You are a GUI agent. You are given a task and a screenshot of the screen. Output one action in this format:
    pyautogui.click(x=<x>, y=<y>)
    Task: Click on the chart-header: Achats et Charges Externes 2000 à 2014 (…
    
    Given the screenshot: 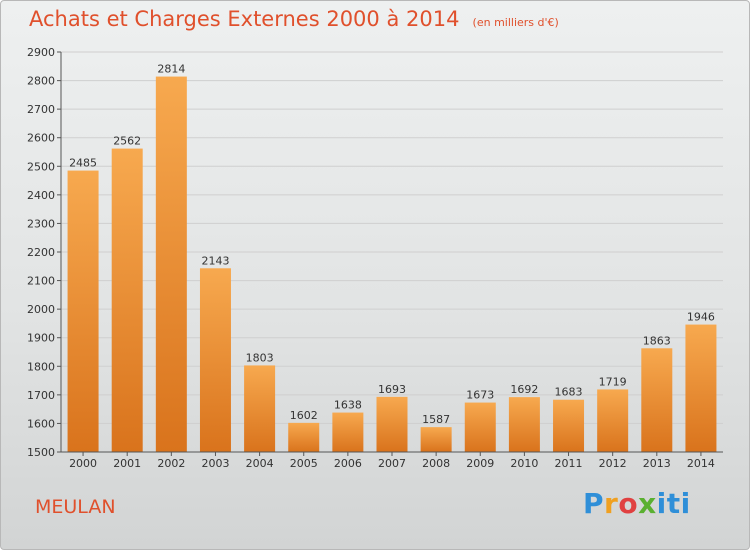 What is the action you would take?
    pyautogui.click(x=294, y=19)
    